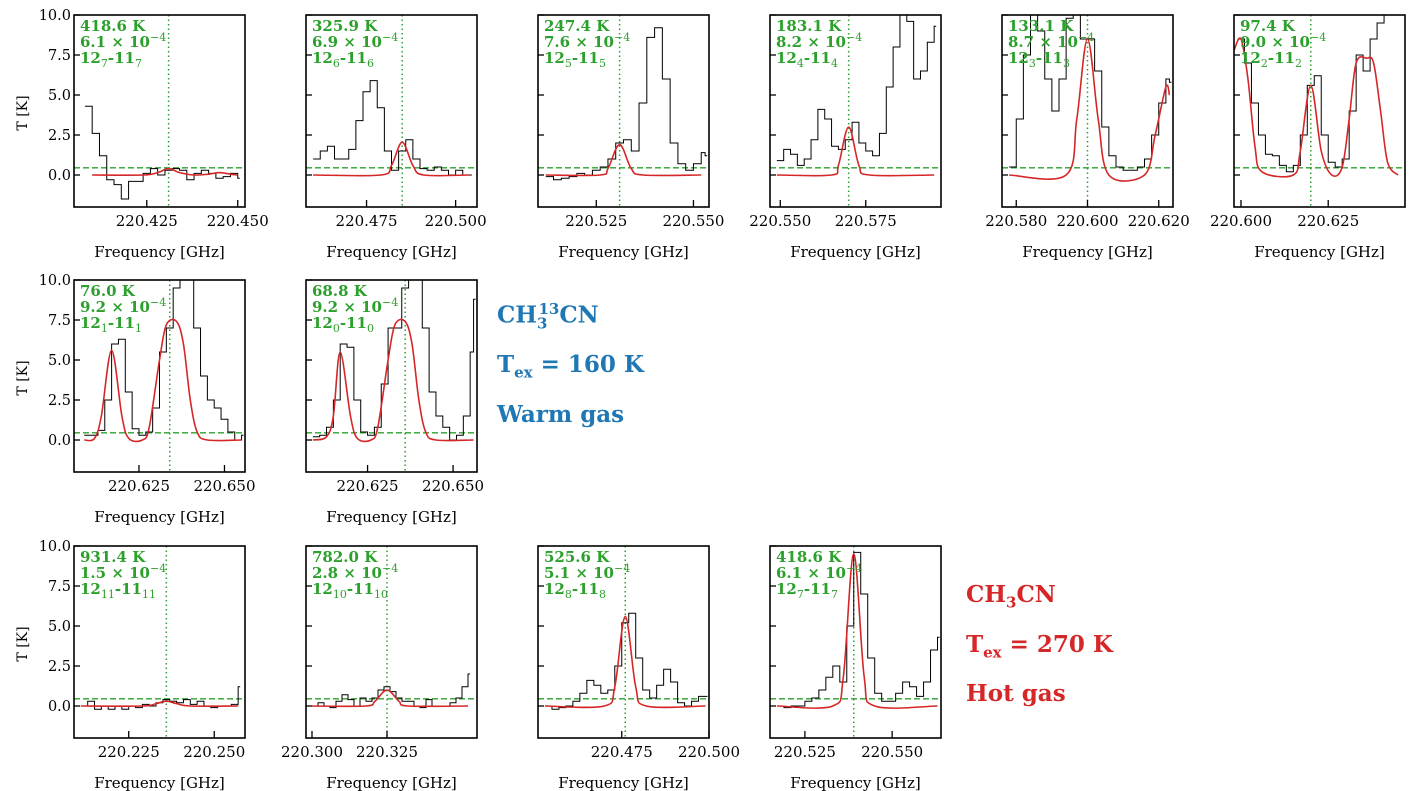 The height and width of the screenshot is (791, 1413). I want to click on x-tick-label: 220.650, so click(224, 486).